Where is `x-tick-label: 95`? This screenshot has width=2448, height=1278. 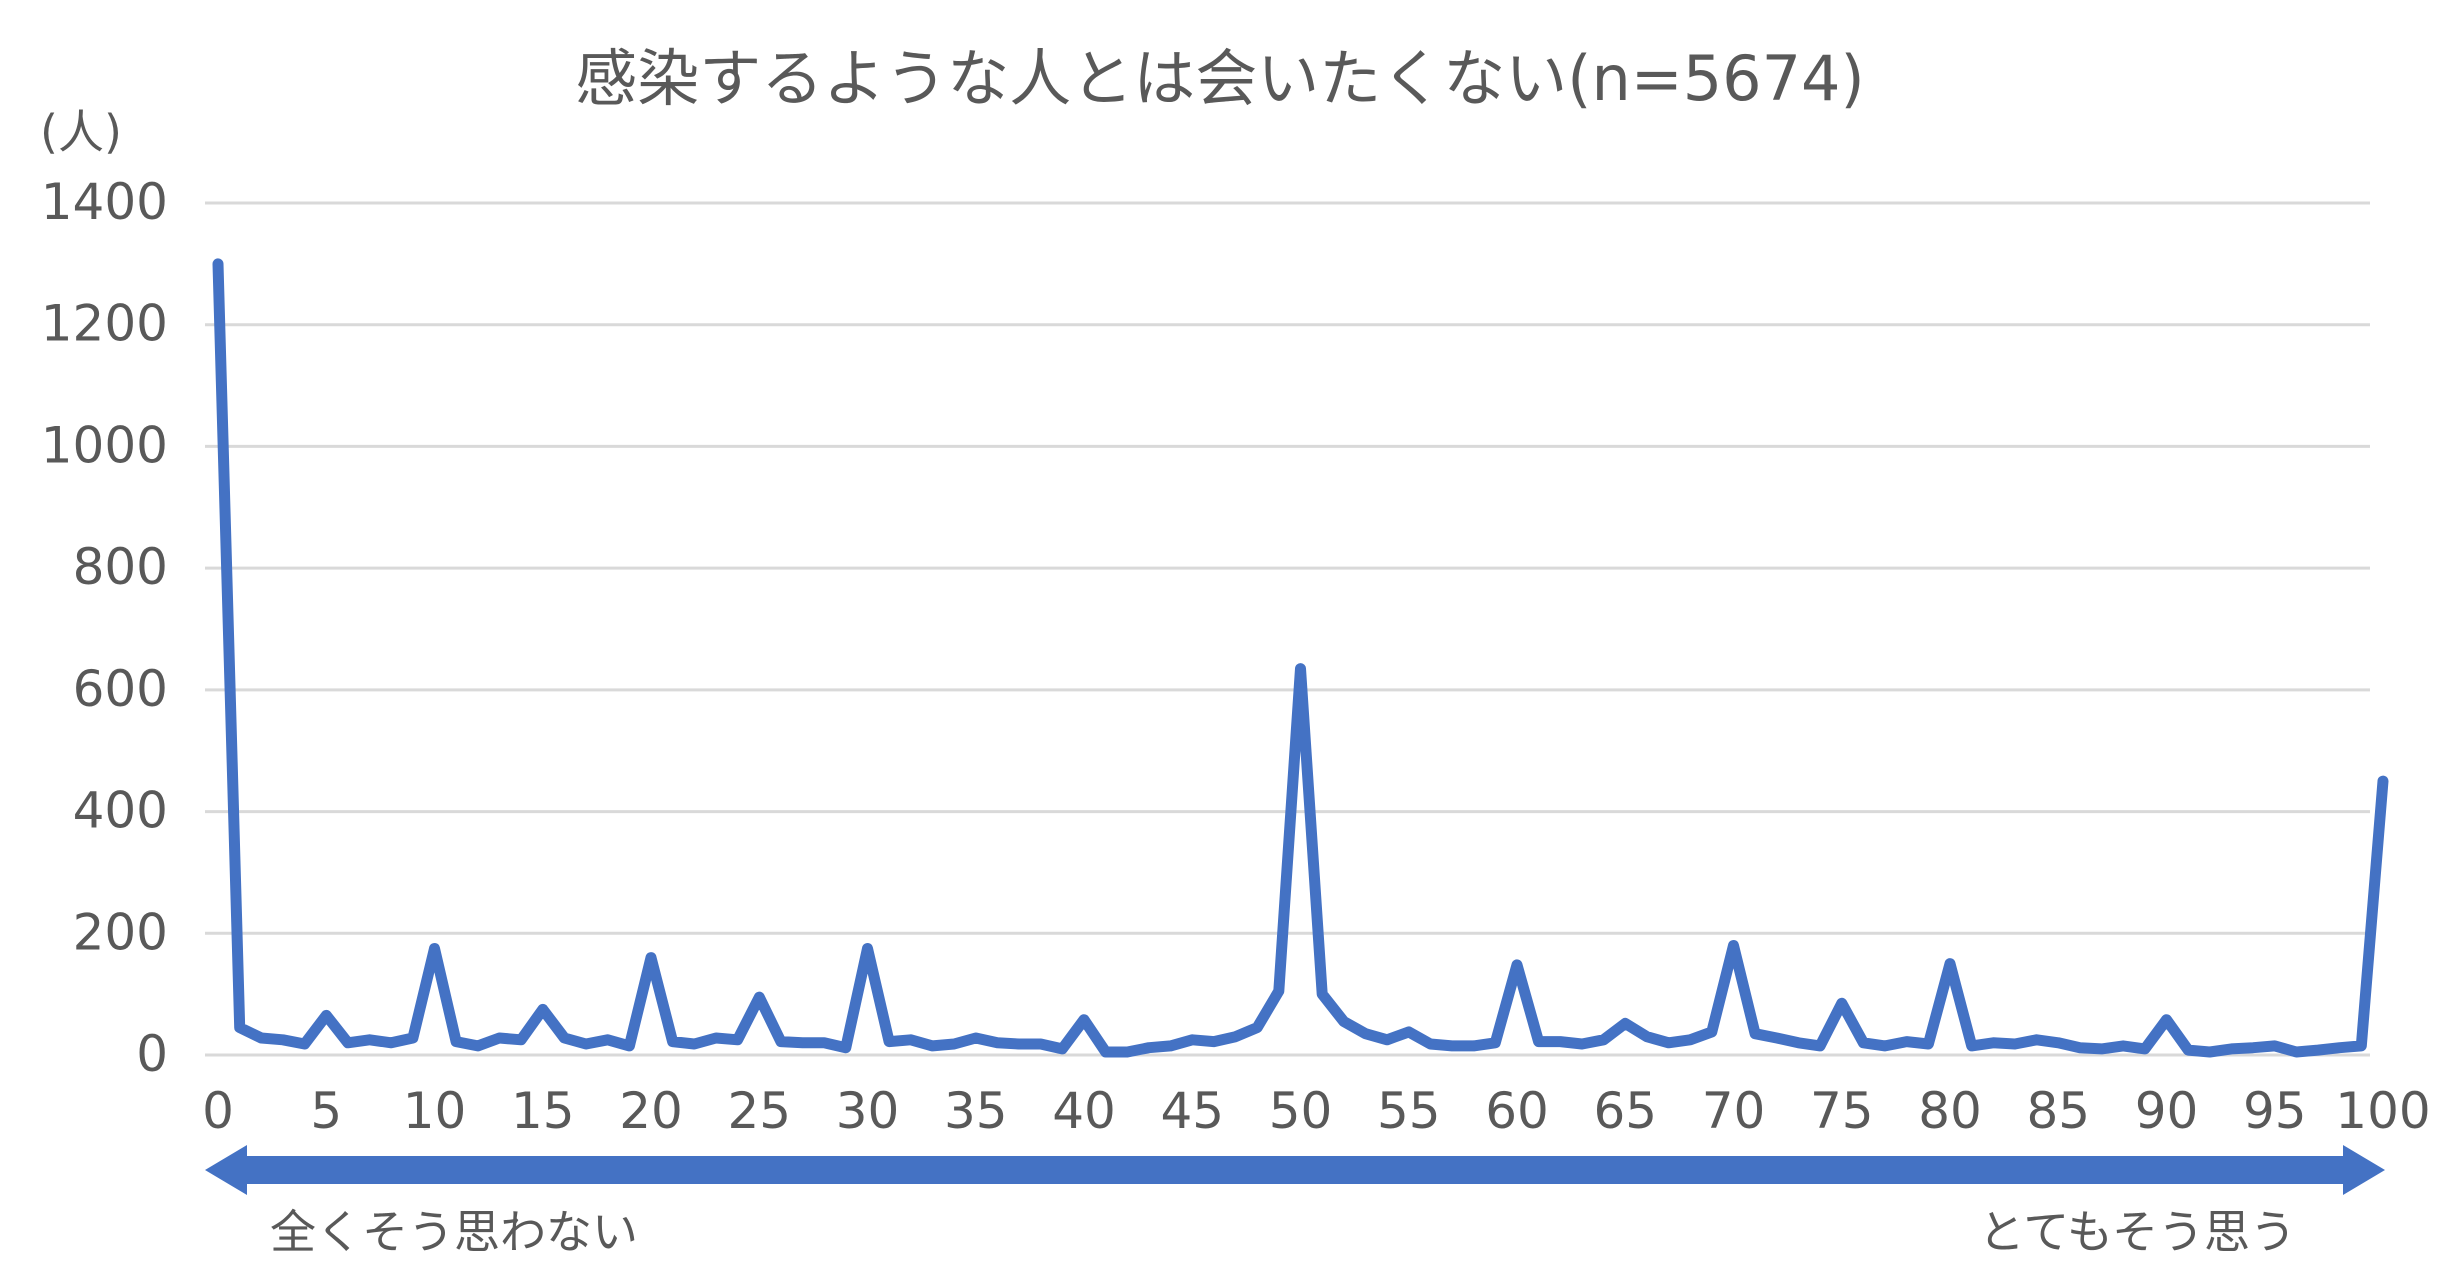 x-tick-label: 95 is located at coordinates (2275, 1111).